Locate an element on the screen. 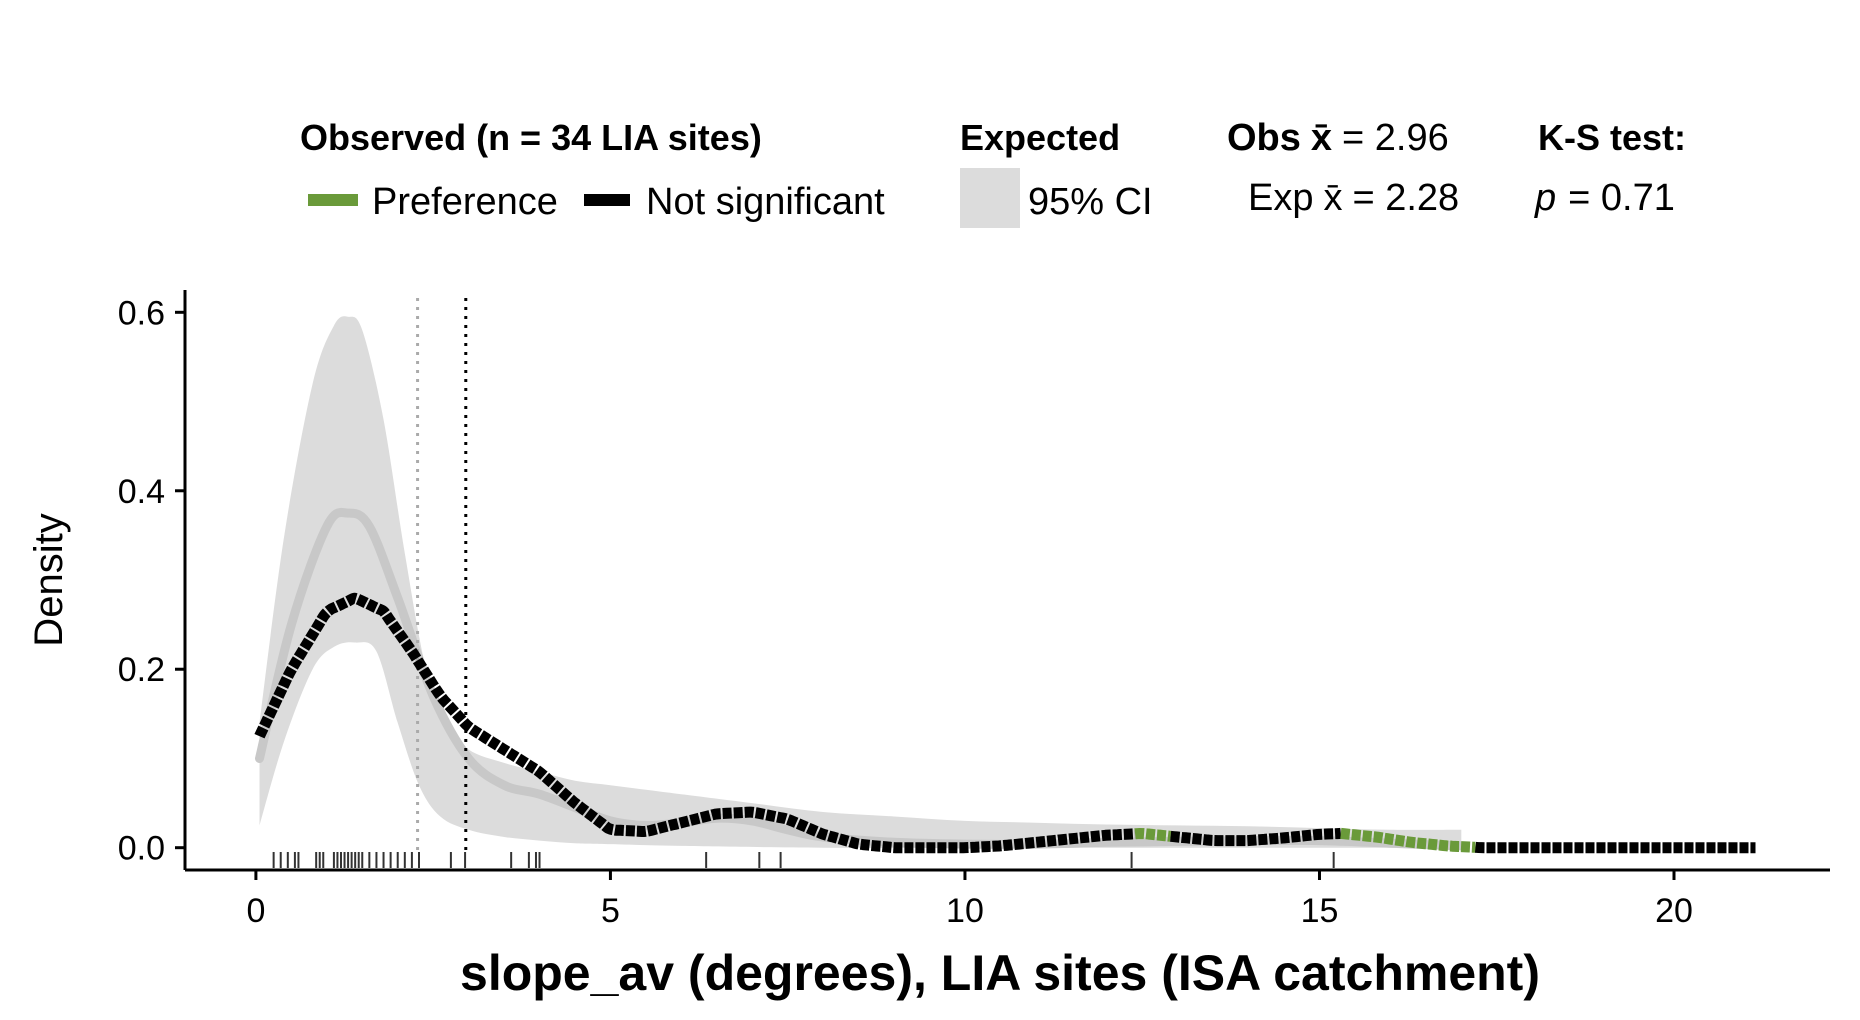 This screenshot has width=1860, height=1020. legend-exp-mean-prefix: Exp is located at coordinates (1280, 198).